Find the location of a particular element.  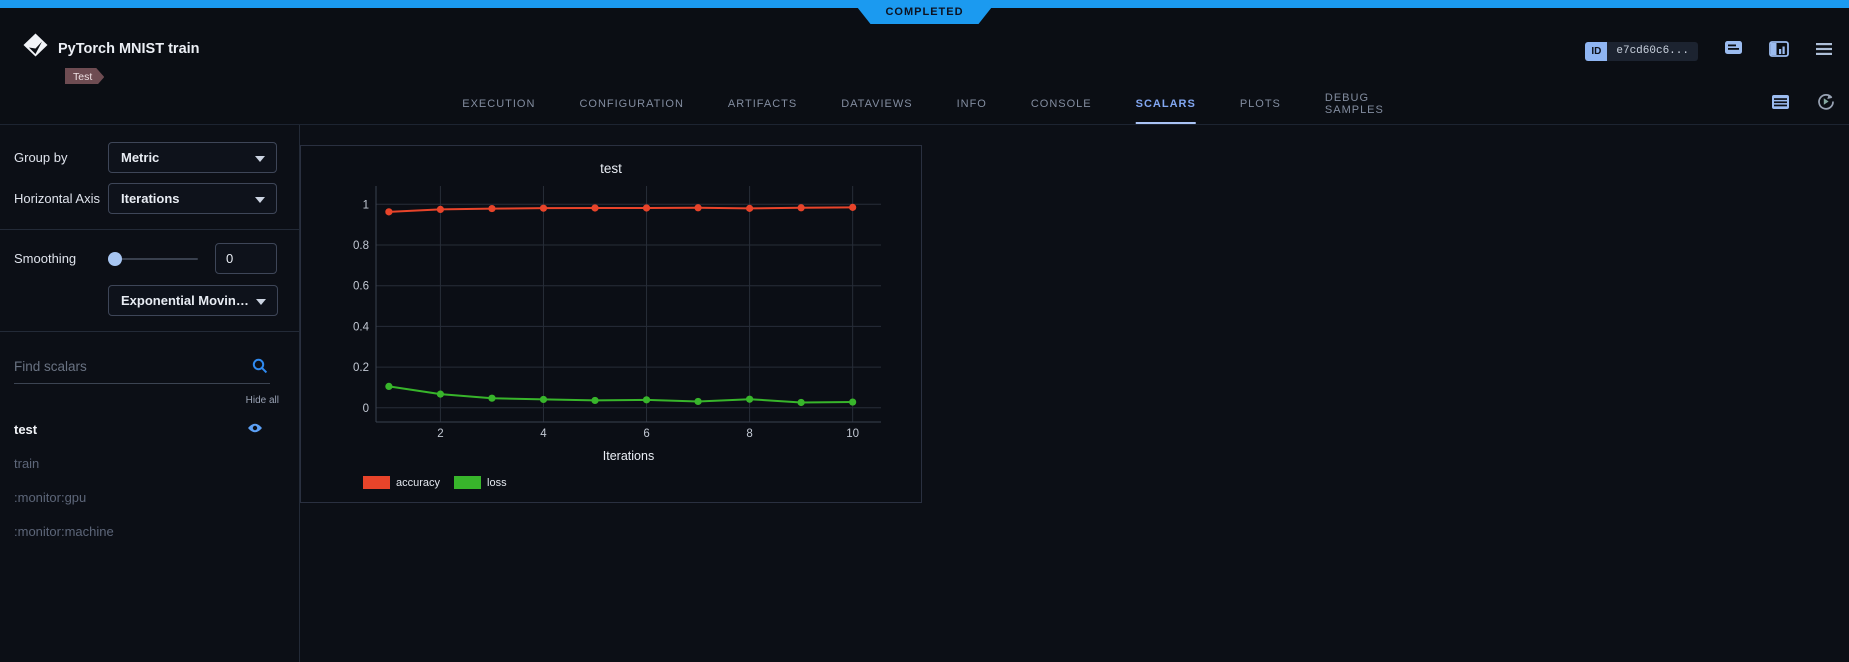

hide-all-link: Hide all is located at coordinates (262, 400).